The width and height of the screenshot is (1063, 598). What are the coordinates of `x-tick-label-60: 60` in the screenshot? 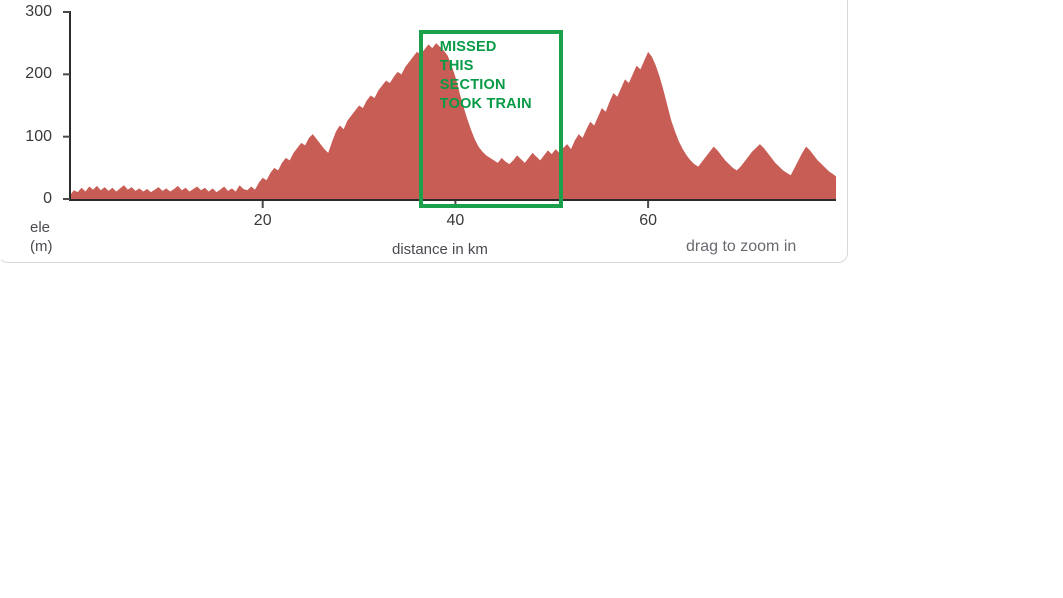 It's located at (648, 220).